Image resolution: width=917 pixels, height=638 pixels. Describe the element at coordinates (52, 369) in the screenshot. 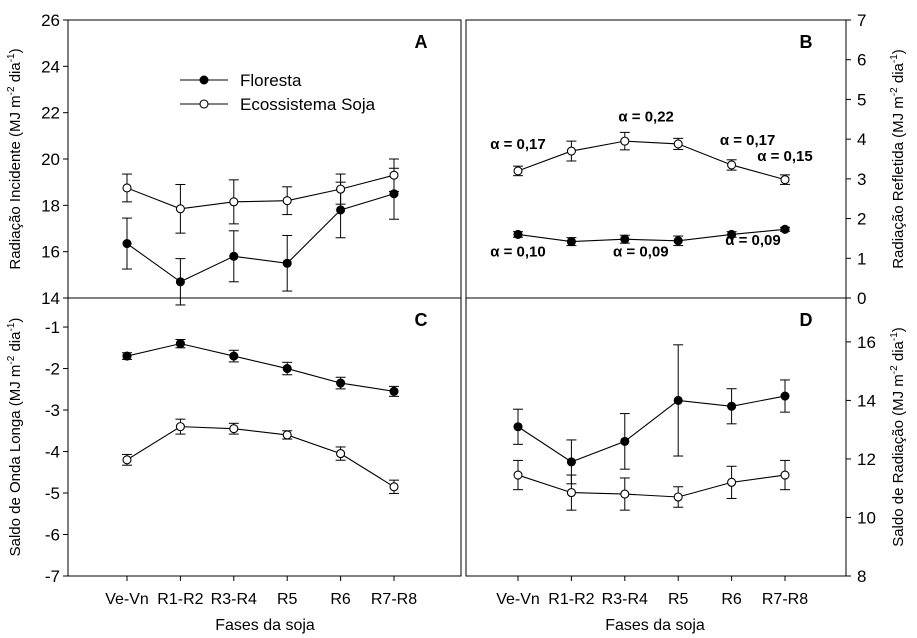

I see `y-tick-label: -2` at that location.